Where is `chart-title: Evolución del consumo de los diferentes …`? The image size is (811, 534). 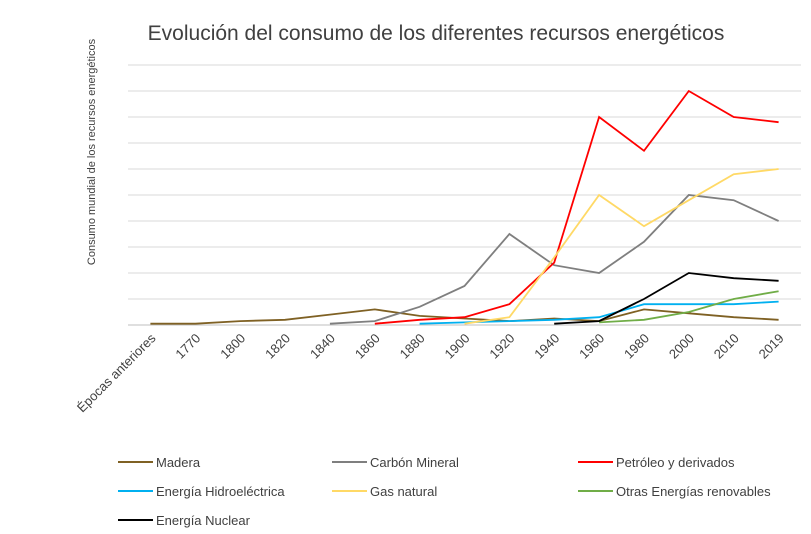 chart-title: Evolución del consumo de los diferentes … is located at coordinates (436, 33).